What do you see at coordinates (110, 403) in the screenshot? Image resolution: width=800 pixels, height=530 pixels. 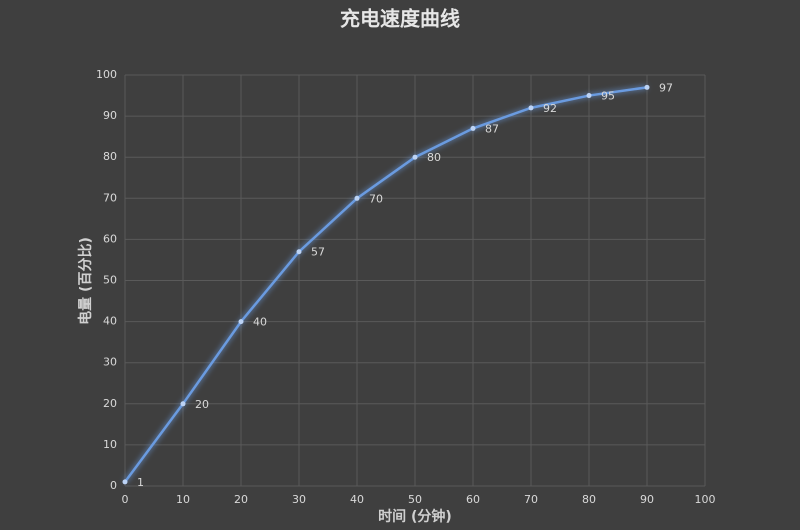 I see `y-tick-label: 20` at bounding box center [110, 403].